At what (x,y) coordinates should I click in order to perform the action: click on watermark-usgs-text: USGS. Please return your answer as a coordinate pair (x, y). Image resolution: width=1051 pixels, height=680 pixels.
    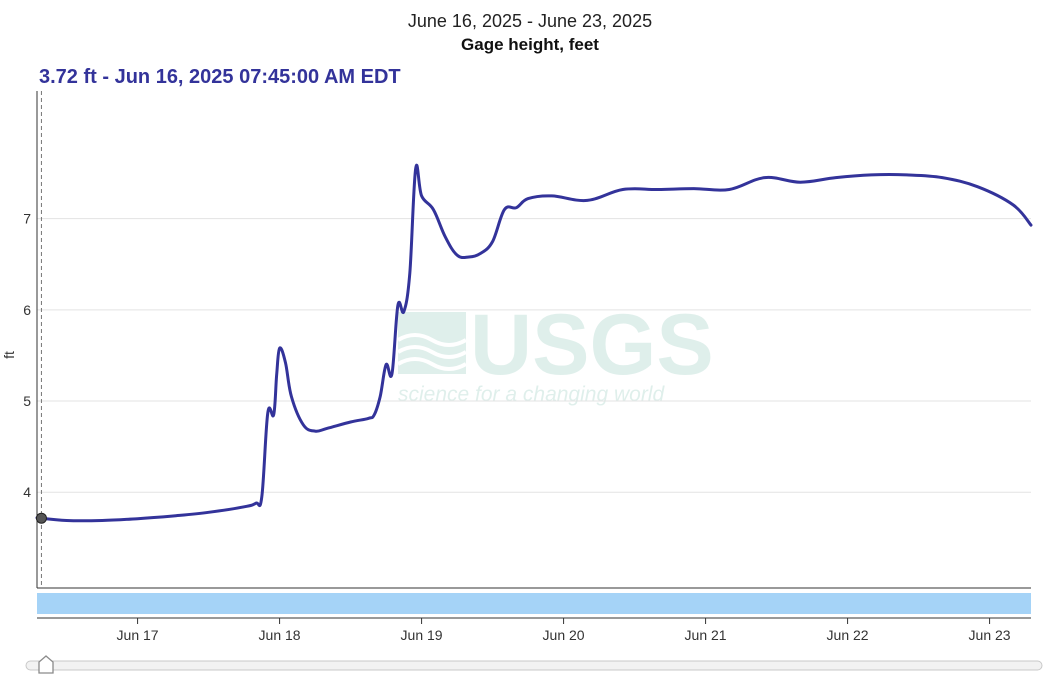
    Looking at the image, I should click on (592, 345).